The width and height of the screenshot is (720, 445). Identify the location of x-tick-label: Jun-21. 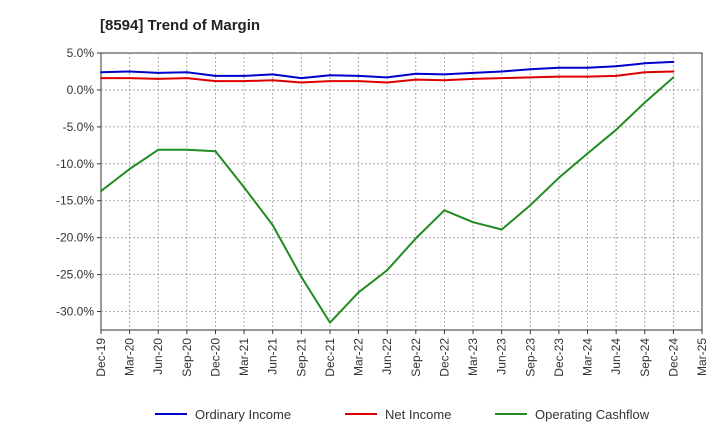
(273, 356).